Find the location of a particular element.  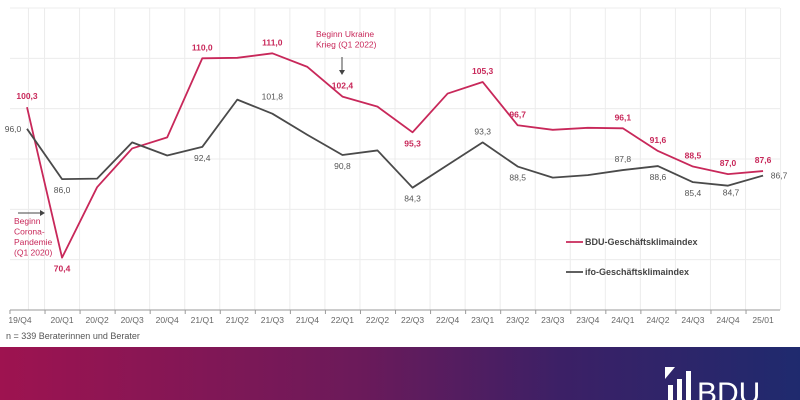

logo-text: BDU is located at coordinates (728, 388).